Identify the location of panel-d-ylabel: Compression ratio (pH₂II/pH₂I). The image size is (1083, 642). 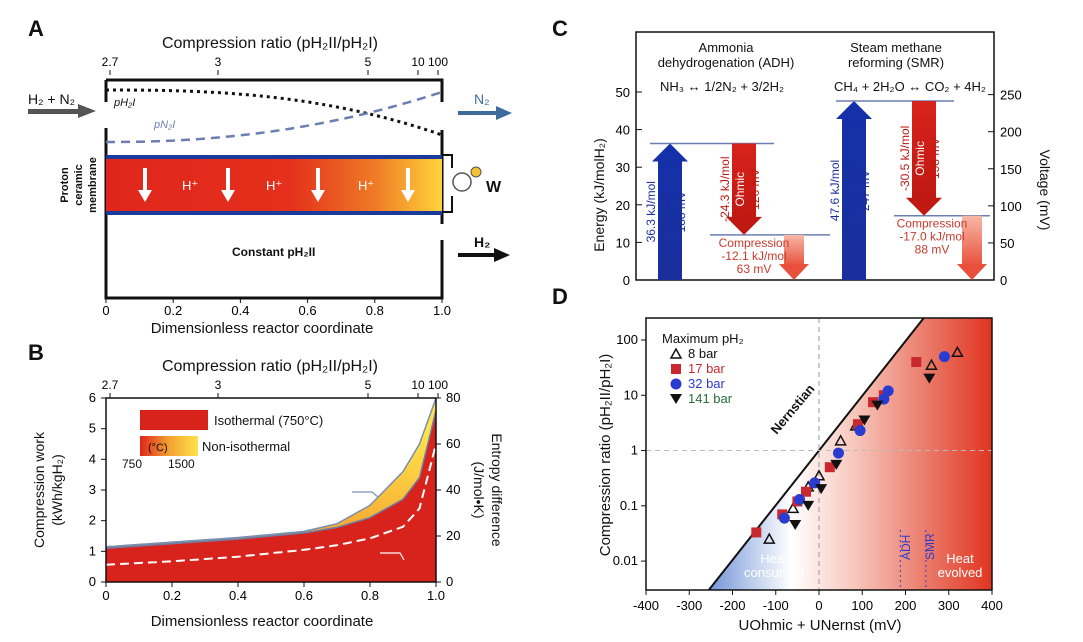
(605, 455).